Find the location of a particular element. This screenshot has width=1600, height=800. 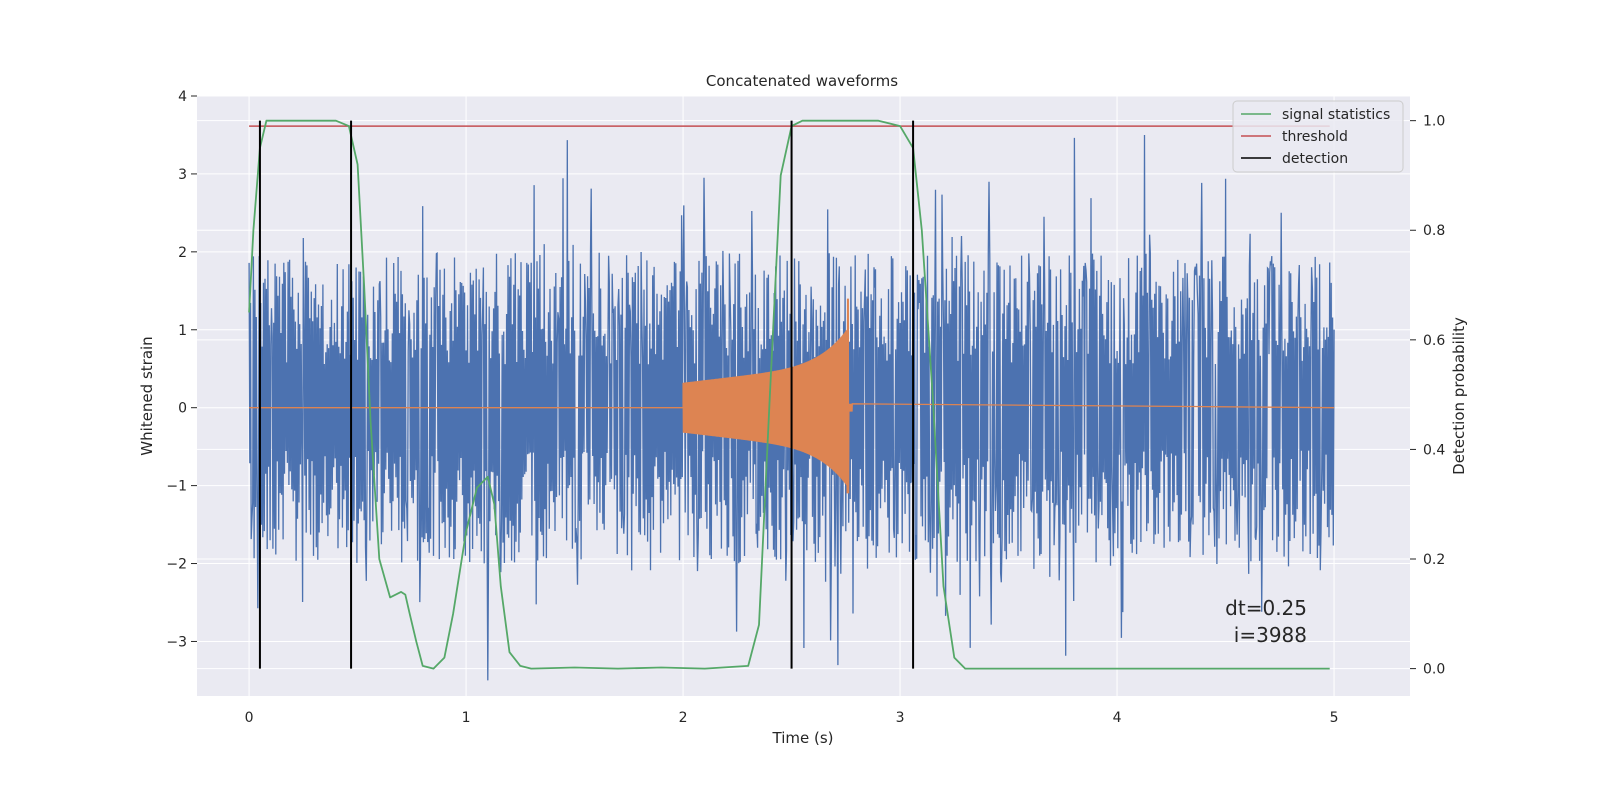

y-tick-label: 2 is located at coordinates (182, 253).